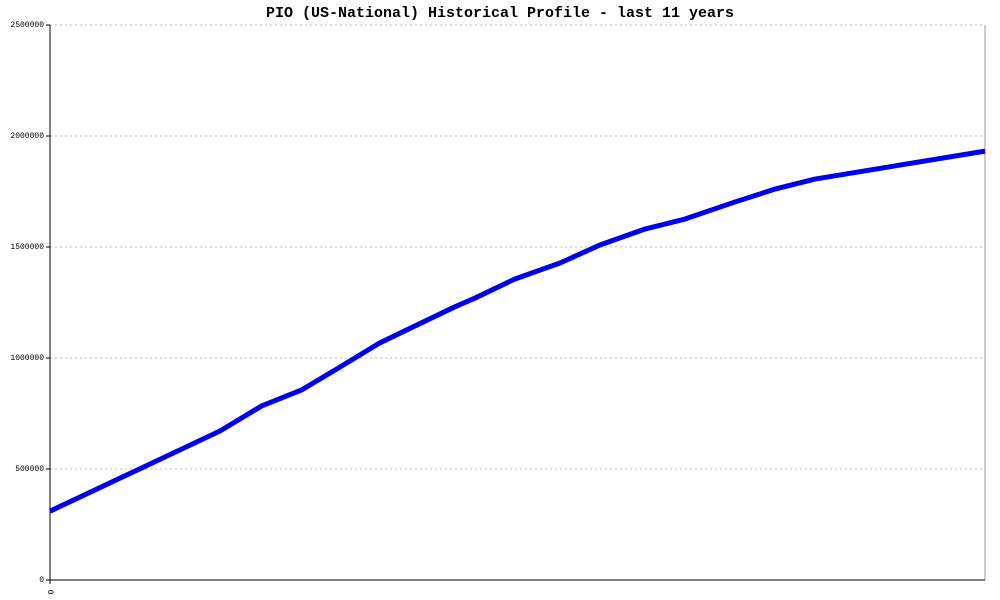 This screenshot has height=600, width=1000. Describe the element at coordinates (27, 136) in the screenshot. I see `y-tick-label: 2000000` at that location.